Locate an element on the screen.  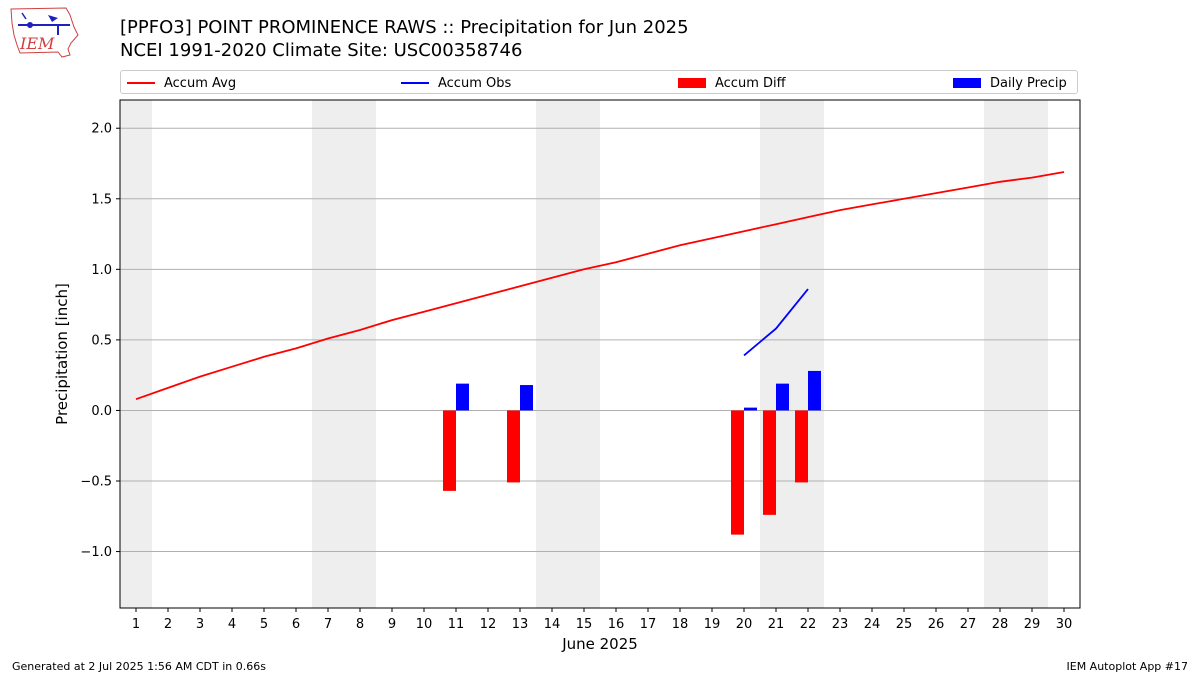
x-tick-label: 18 is located at coordinates (680, 624).